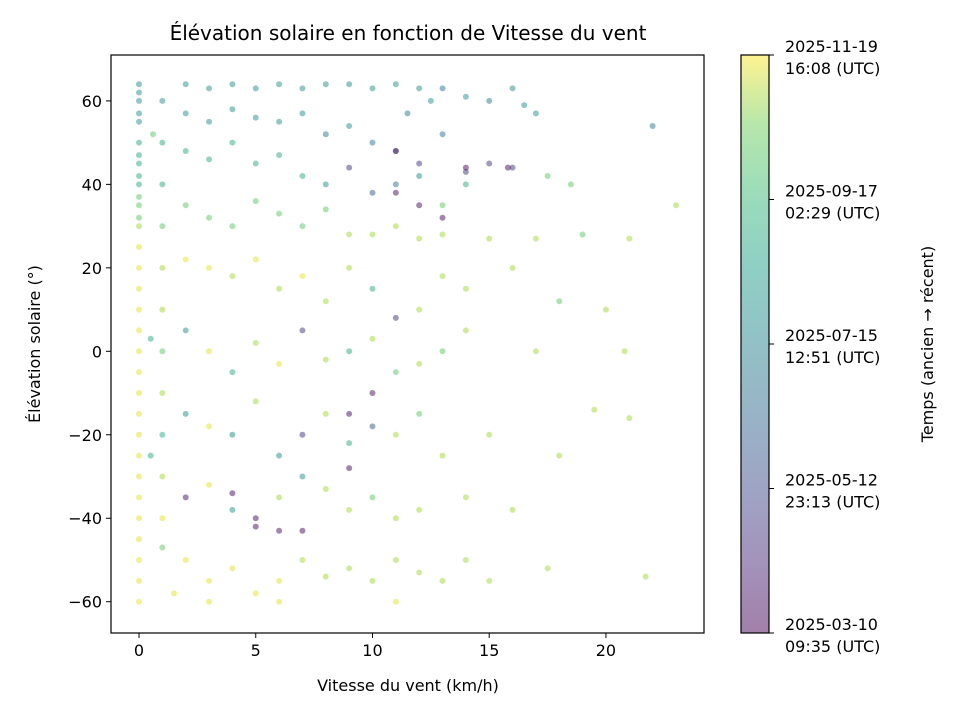 The width and height of the screenshot is (960, 720). I want to click on colorbar-tick-time: 23:13 (UTC), so click(832, 502).